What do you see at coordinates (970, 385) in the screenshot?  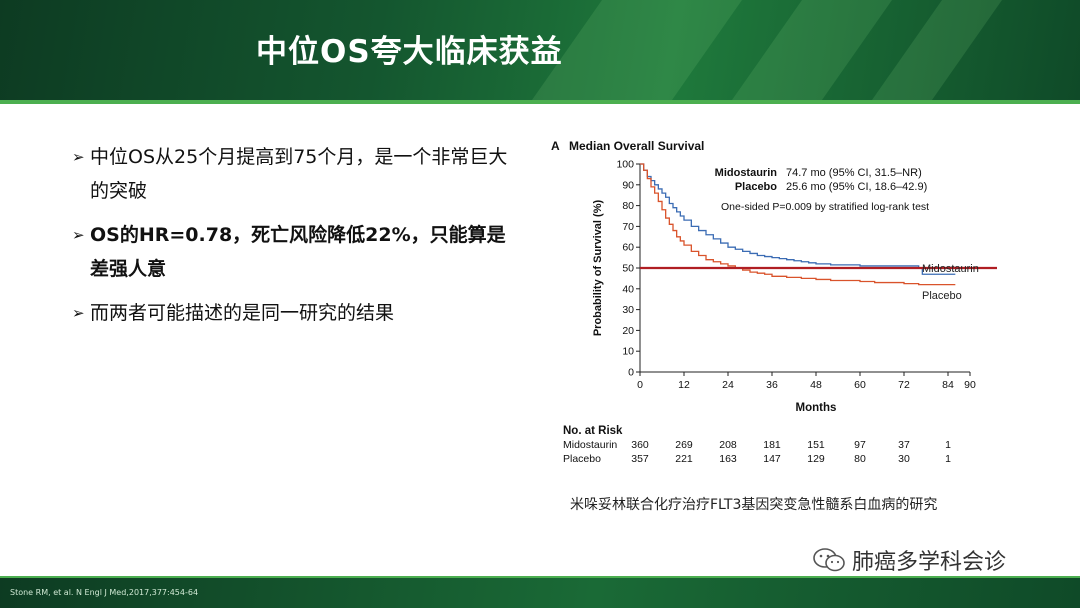 I see `x-tick-label: 90` at bounding box center [970, 385].